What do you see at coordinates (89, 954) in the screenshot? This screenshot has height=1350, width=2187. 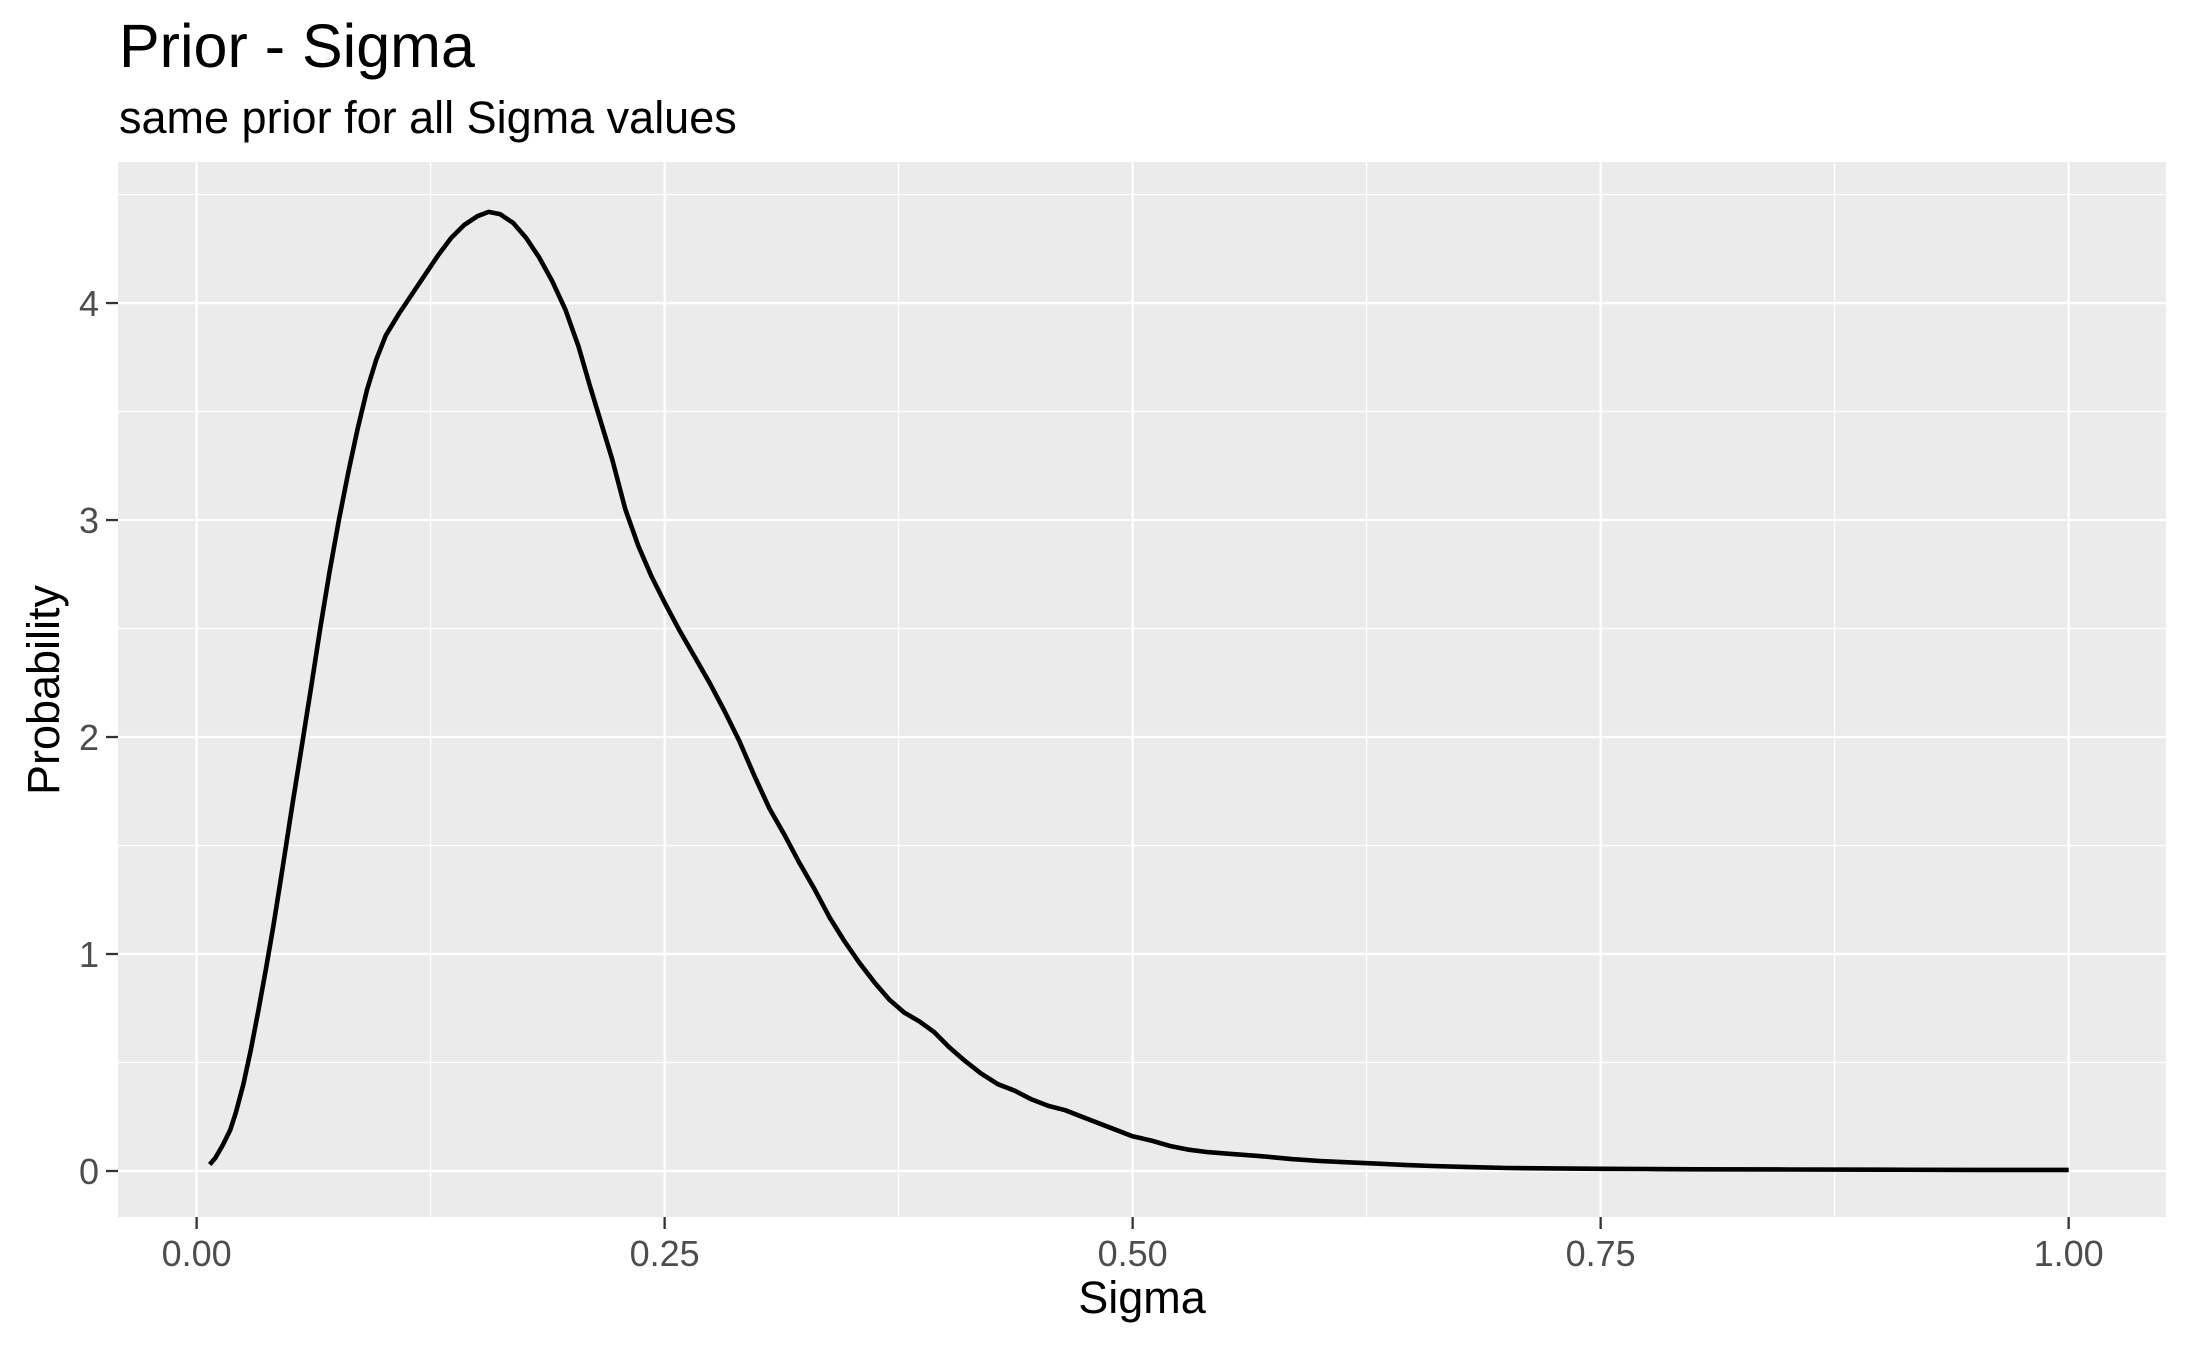 I see `y-tick-label: 1` at bounding box center [89, 954].